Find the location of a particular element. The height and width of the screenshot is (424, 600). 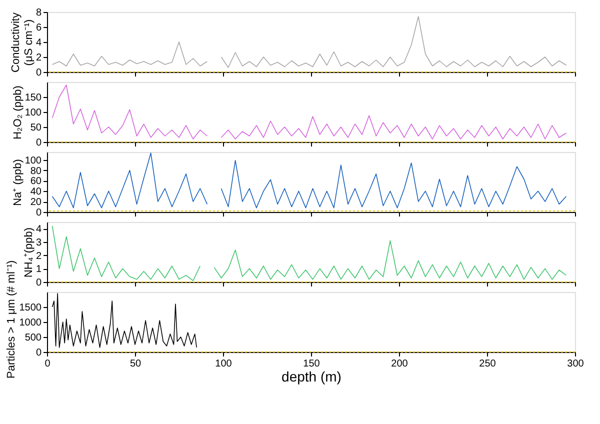

x-tick-label: 150 is located at coordinates (311, 364).